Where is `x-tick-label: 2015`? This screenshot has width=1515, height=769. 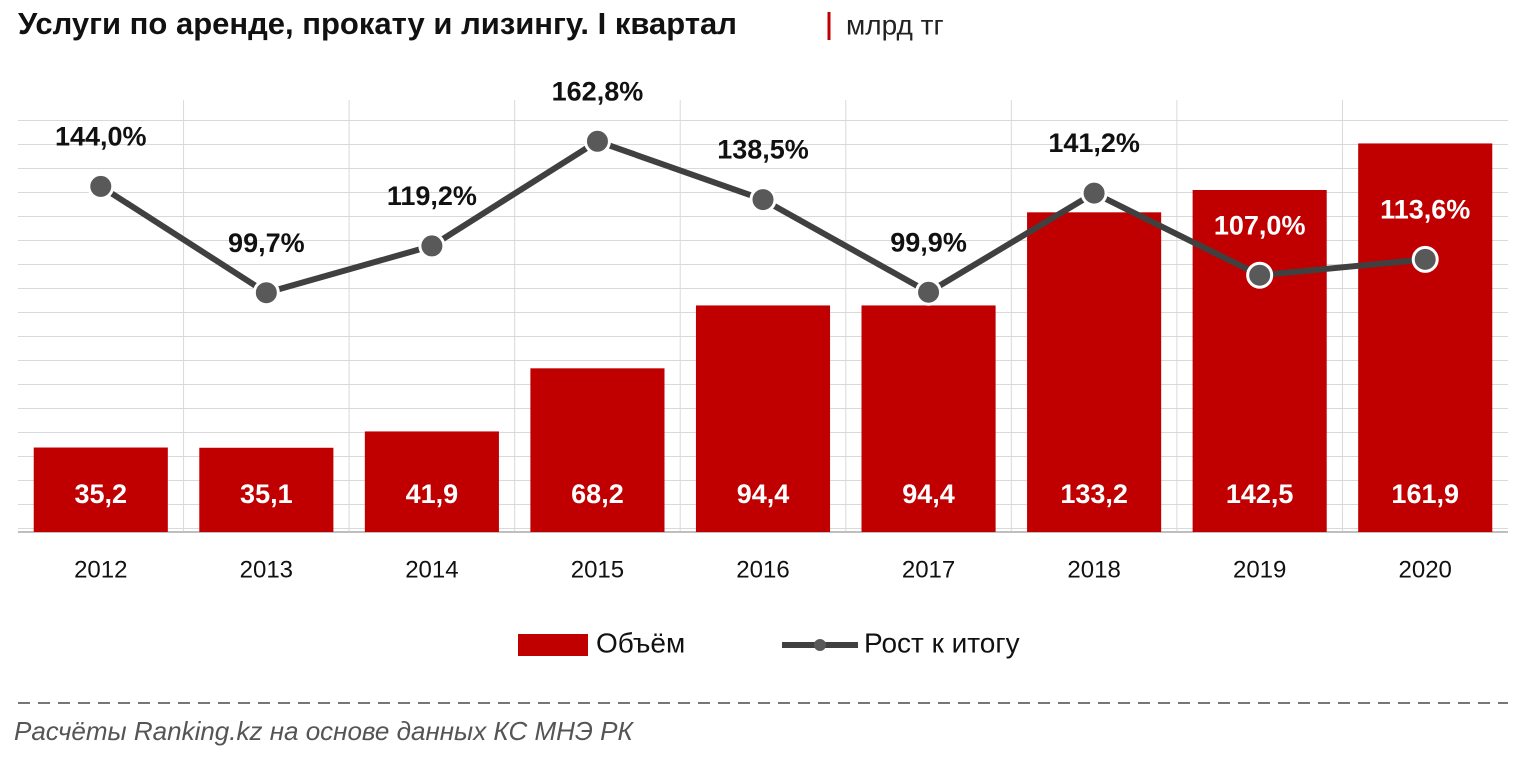
x-tick-label: 2015 is located at coordinates (597, 569).